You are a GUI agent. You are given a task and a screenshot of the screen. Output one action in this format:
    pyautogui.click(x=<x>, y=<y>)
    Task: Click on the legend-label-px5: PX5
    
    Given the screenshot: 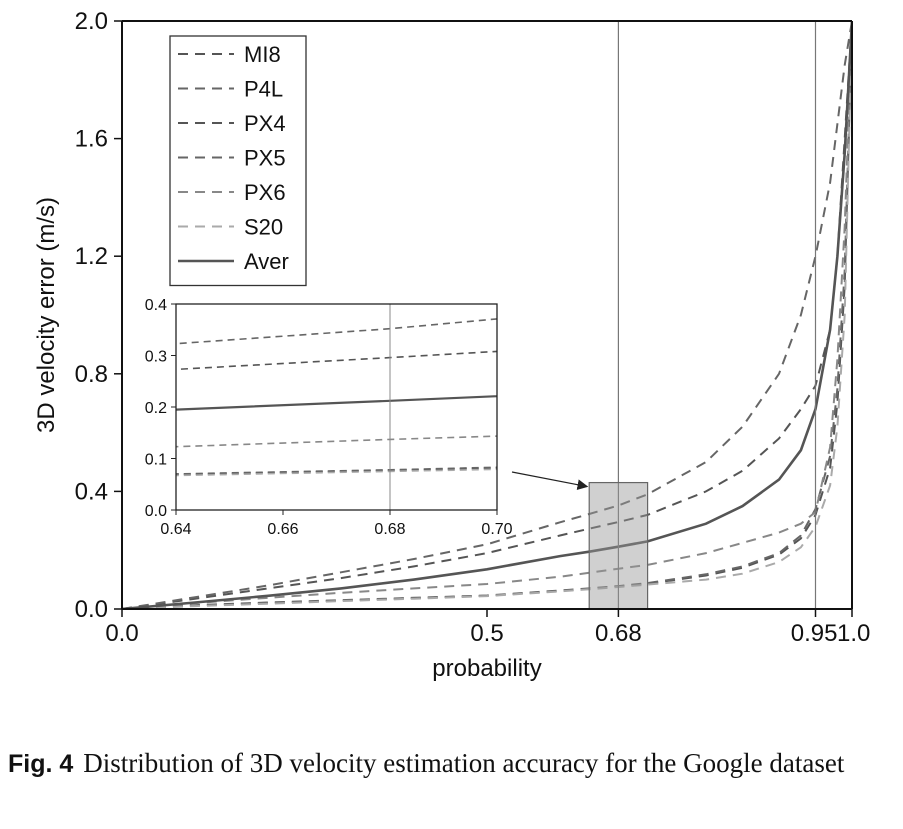 What is the action you would take?
    pyautogui.click(x=265, y=158)
    